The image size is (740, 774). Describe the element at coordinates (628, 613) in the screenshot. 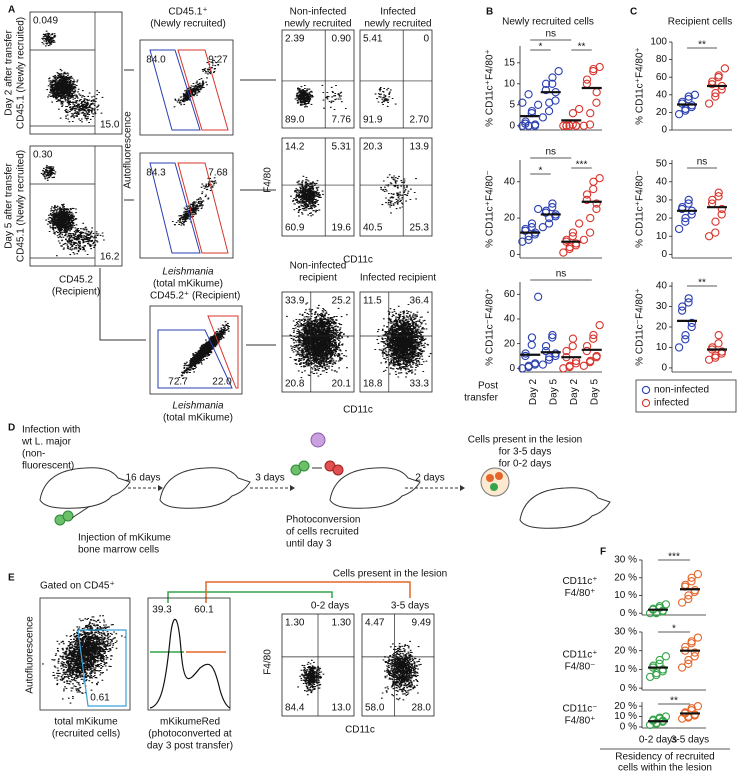

I see `y-tick-label: 0 %` at that location.